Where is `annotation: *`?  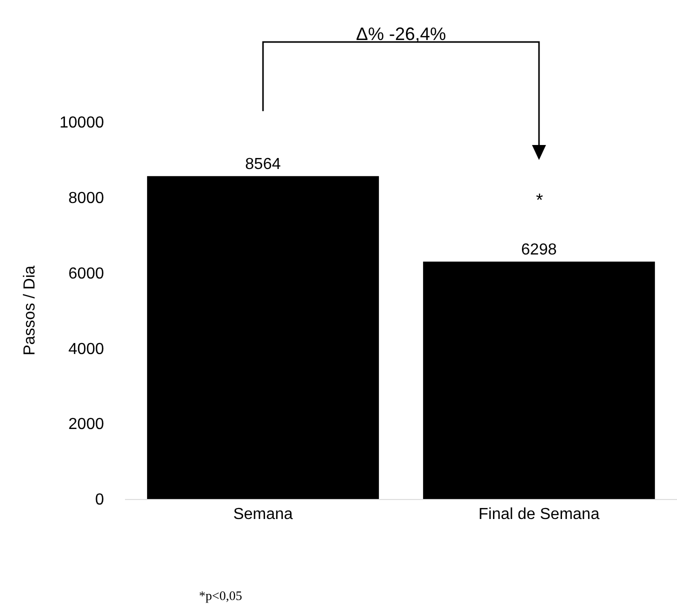 annotation: * is located at coordinates (540, 200).